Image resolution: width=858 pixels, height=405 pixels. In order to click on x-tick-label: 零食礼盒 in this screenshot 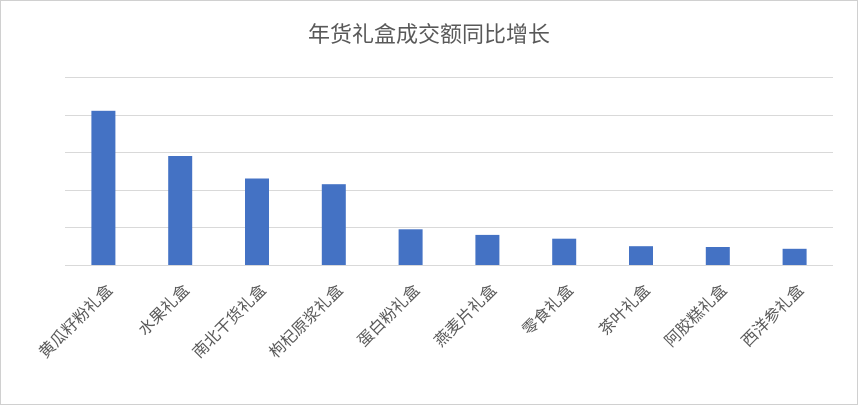, I will do `click(547, 309)`.